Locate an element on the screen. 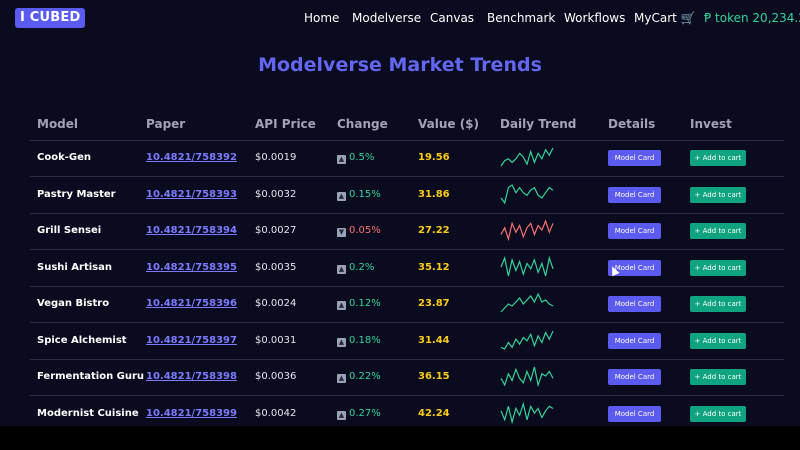 This screenshot has height=450, width=800. paper-link: 10.4821/758396 is located at coordinates (191, 303).